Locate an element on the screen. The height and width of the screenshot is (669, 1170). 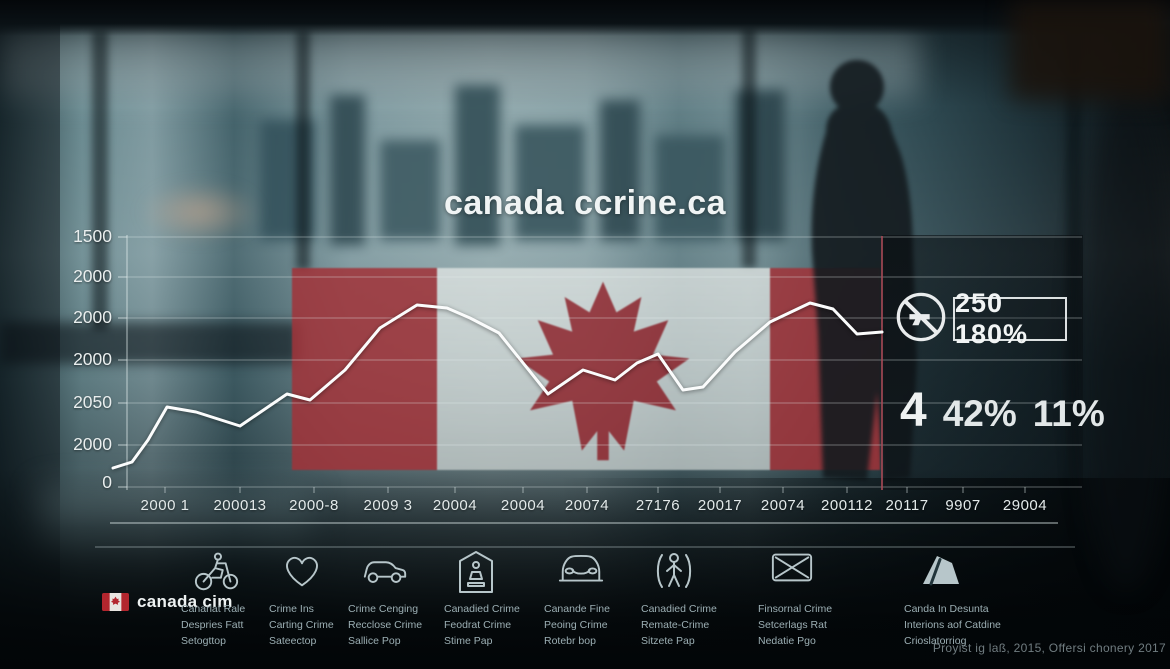
legend-item: Canadied Crime Feodrat Crime Stime Pap is located at coordinates (510, 599).